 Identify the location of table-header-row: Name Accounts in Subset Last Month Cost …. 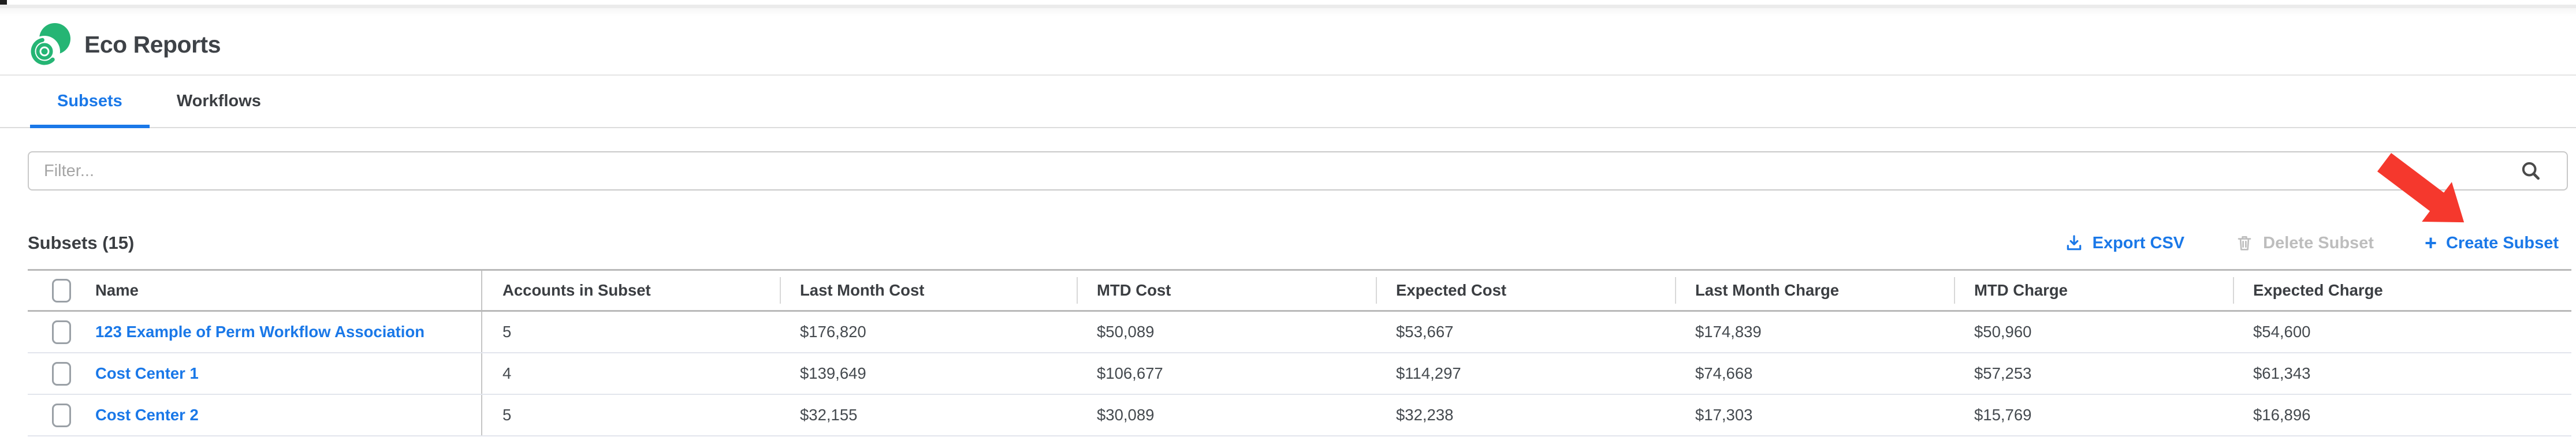
(1299, 290).